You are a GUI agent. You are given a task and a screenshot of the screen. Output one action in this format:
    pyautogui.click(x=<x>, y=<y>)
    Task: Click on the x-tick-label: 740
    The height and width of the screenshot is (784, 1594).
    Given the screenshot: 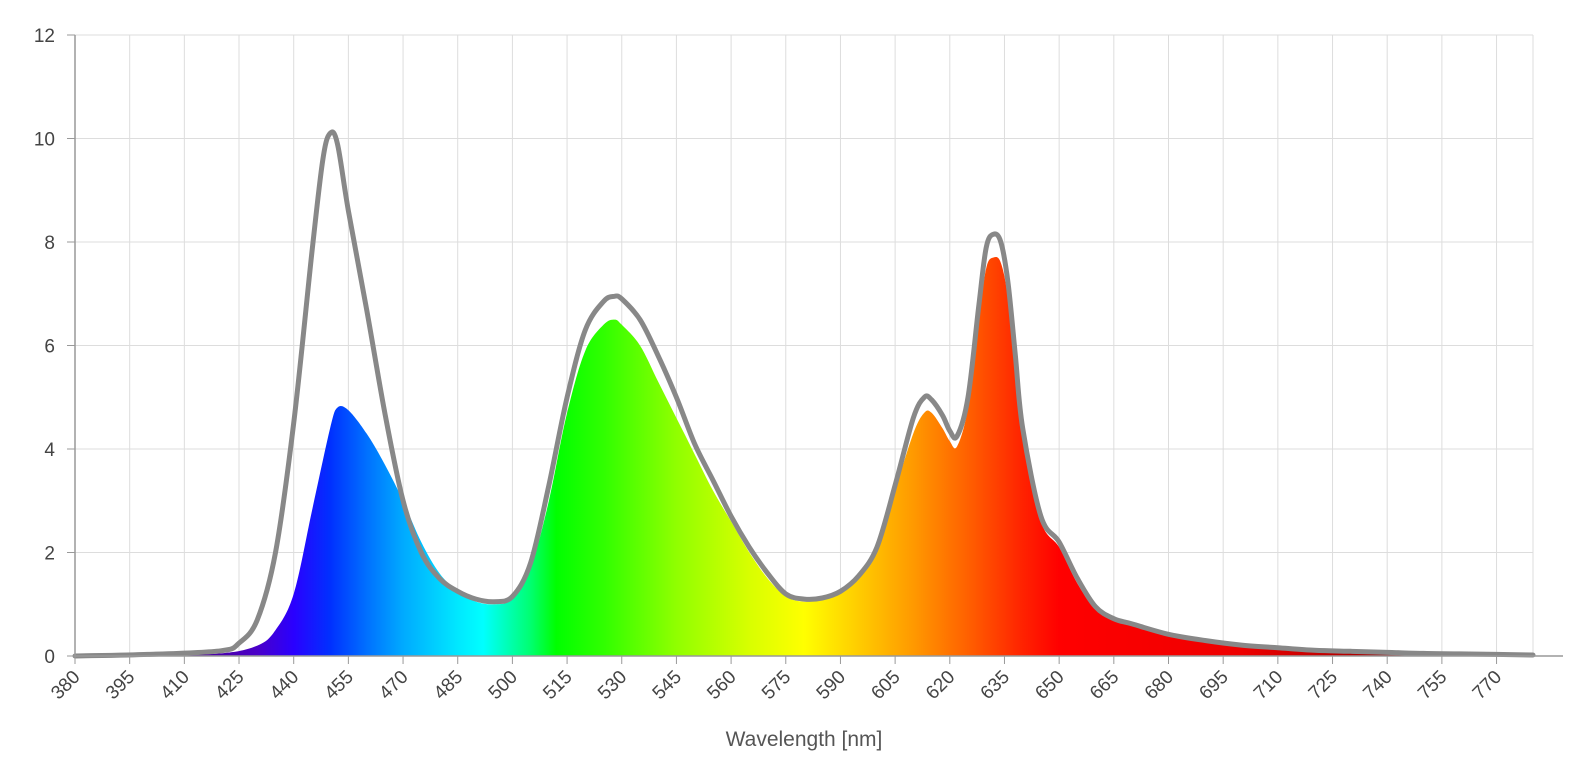 What is the action you would take?
    pyautogui.click(x=1377, y=685)
    